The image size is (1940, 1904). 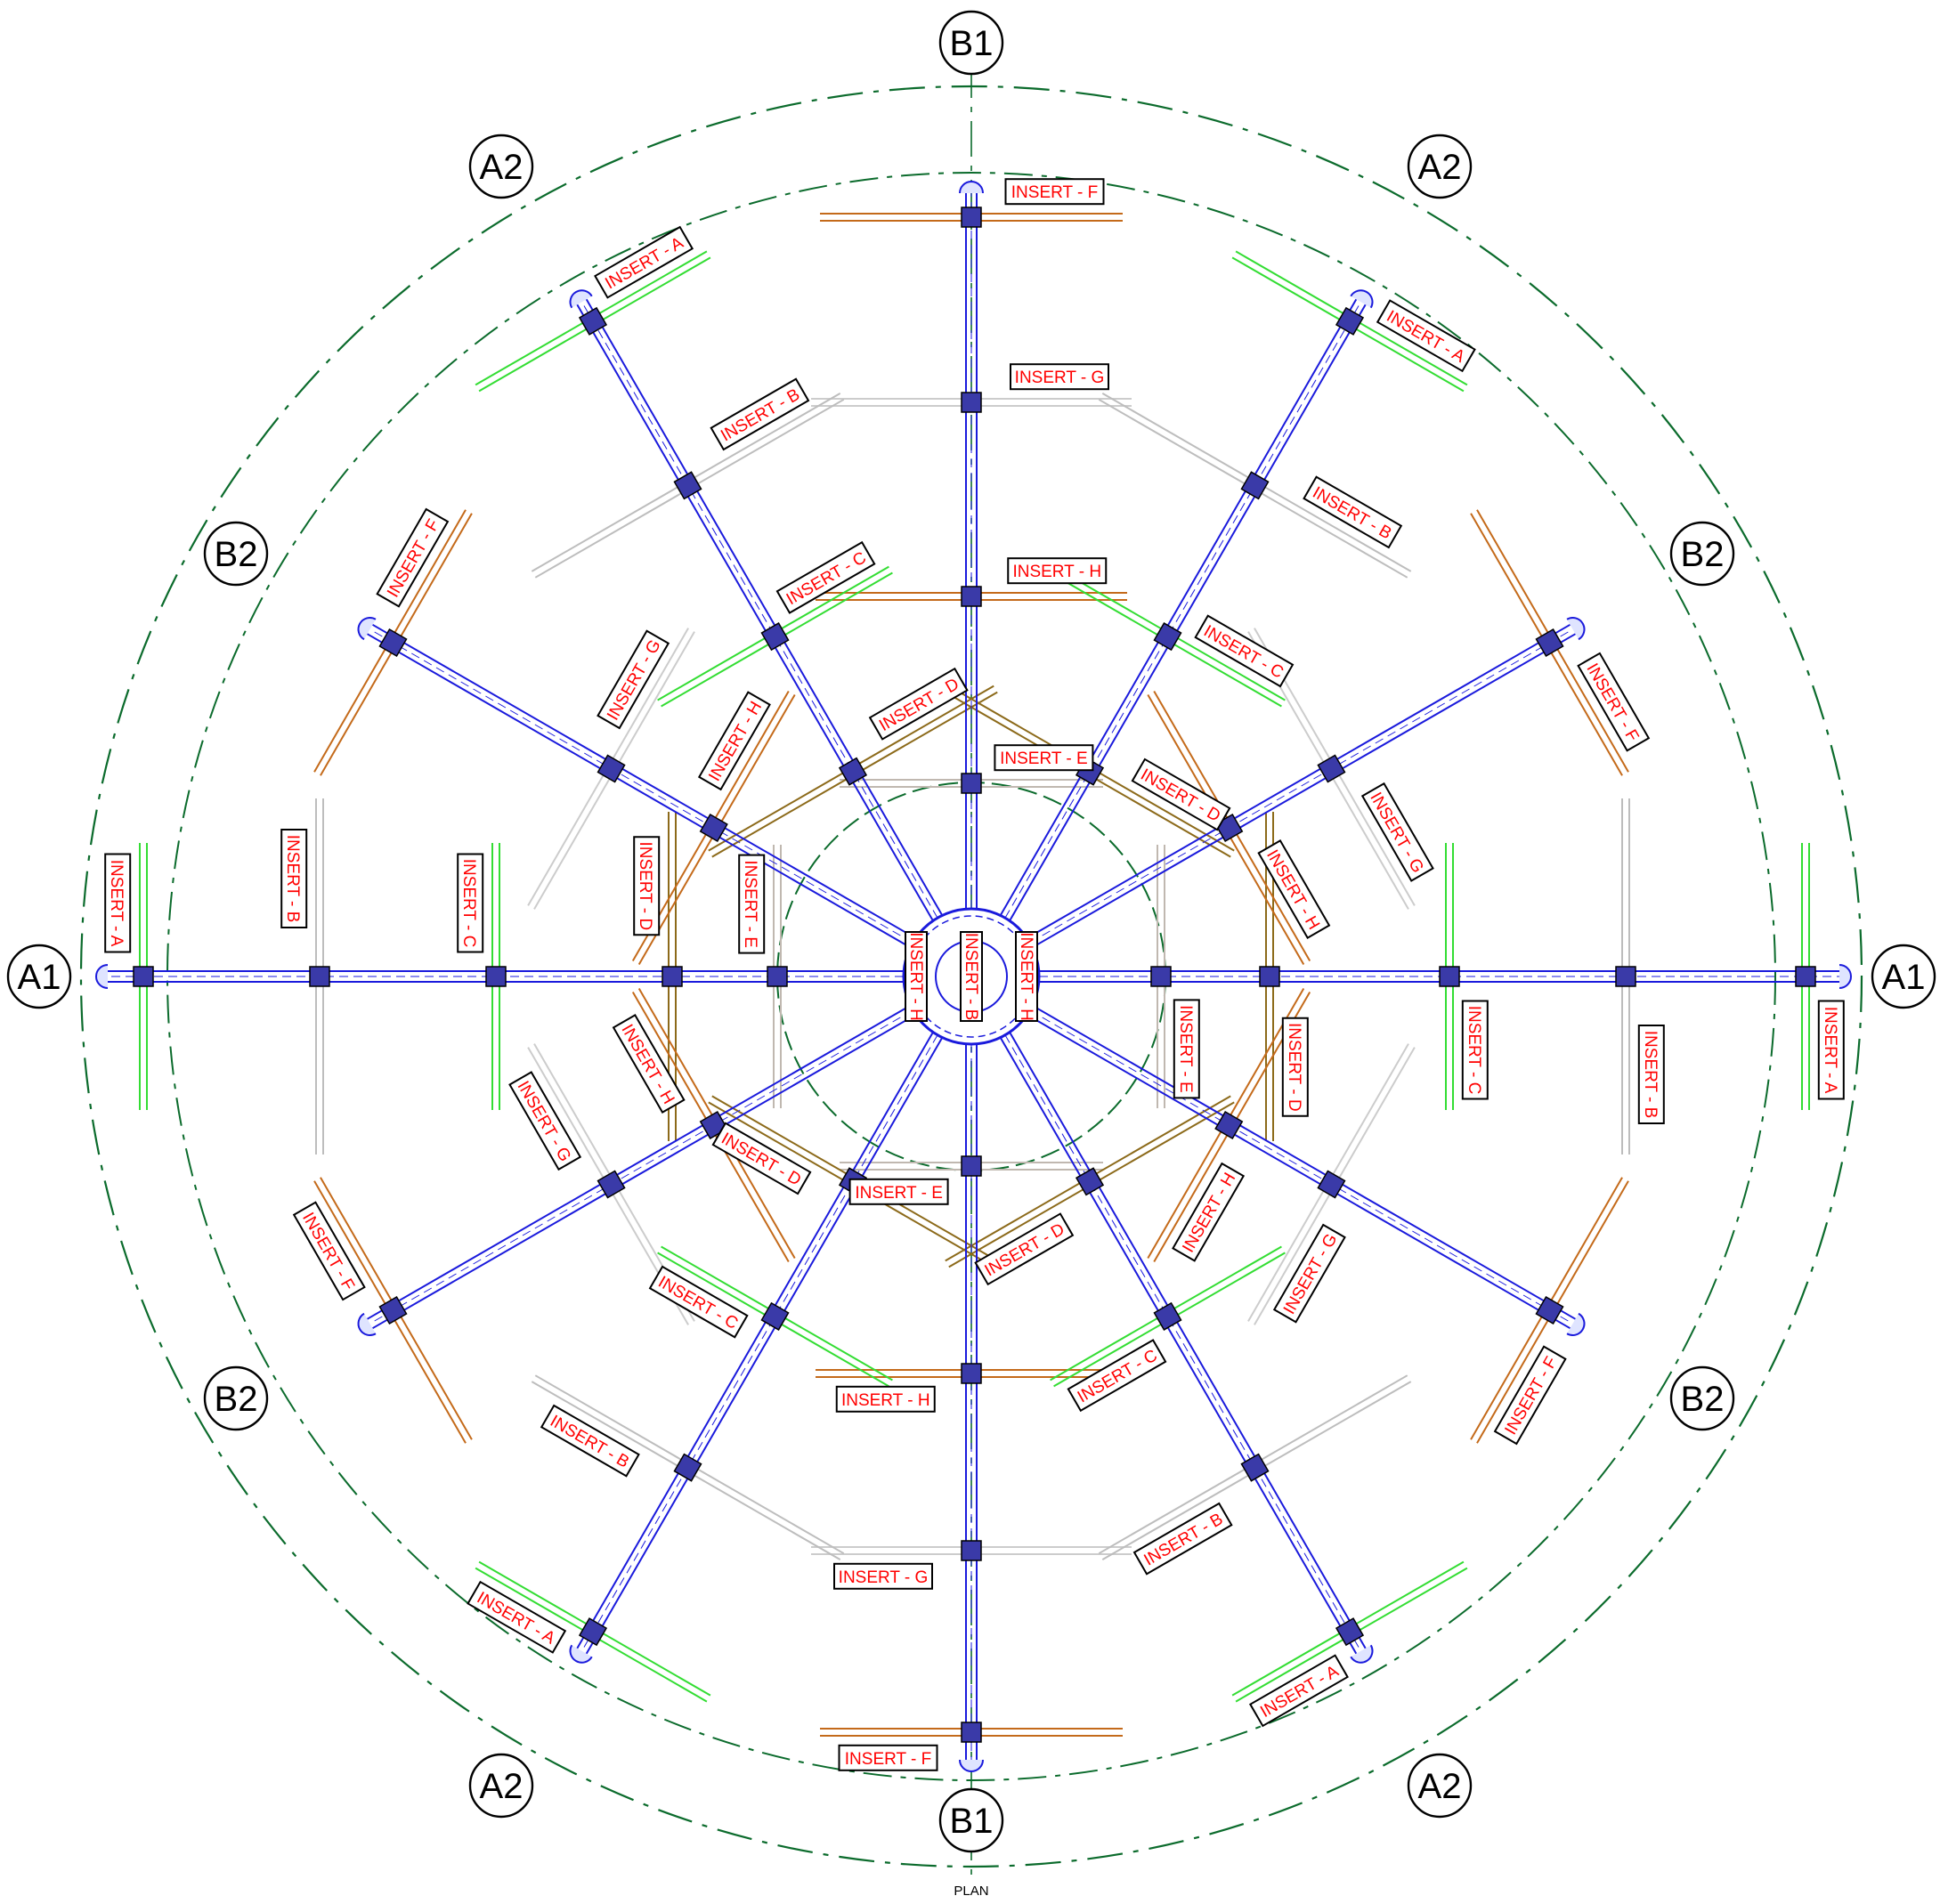 I want to click on grid-bubble-b2-upper-right: B2, so click(x=1702, y=554).